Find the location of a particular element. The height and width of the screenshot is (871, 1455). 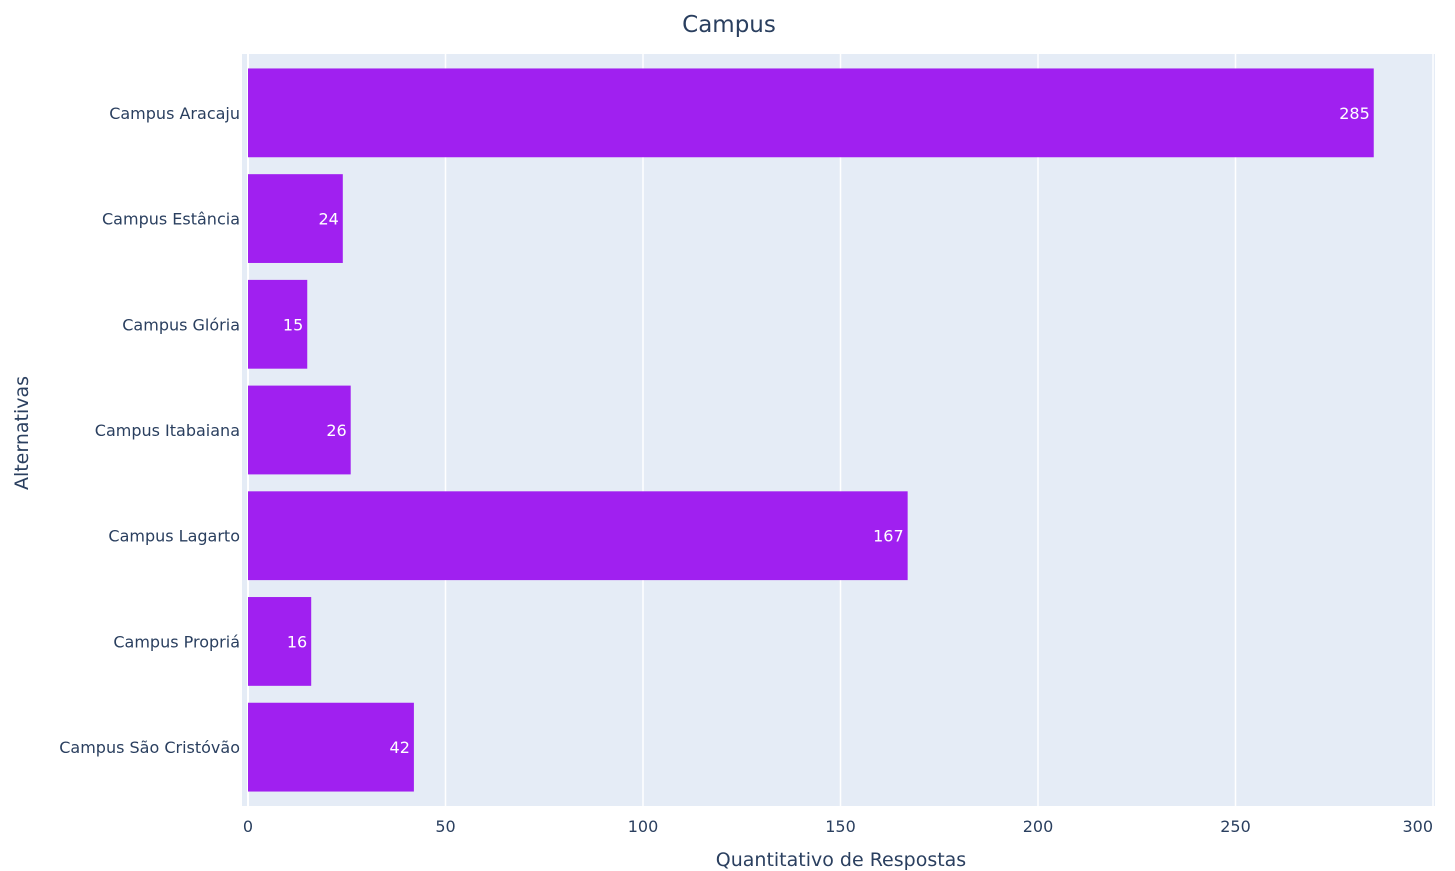

y-tick-label: Campus Lagarto is located at coordinates (174, 536).